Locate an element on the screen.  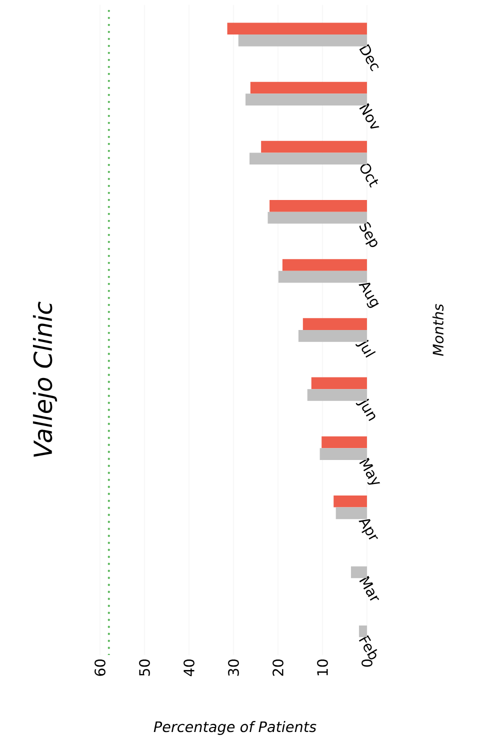
y-tick-label: Jun is located at coordinates (366, 410).